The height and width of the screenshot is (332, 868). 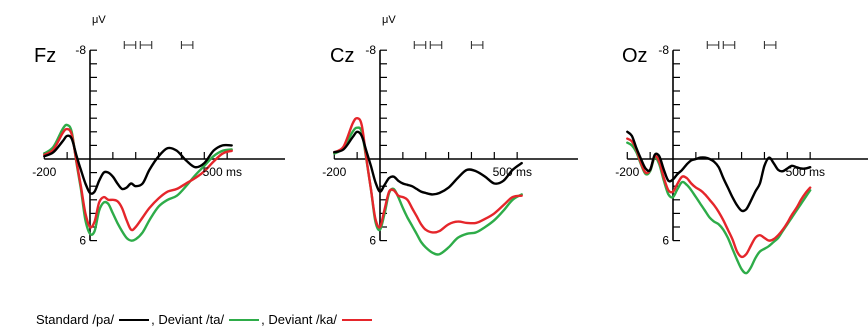 I want to click on electrode-label: Oz, so click(x=635, y=56).